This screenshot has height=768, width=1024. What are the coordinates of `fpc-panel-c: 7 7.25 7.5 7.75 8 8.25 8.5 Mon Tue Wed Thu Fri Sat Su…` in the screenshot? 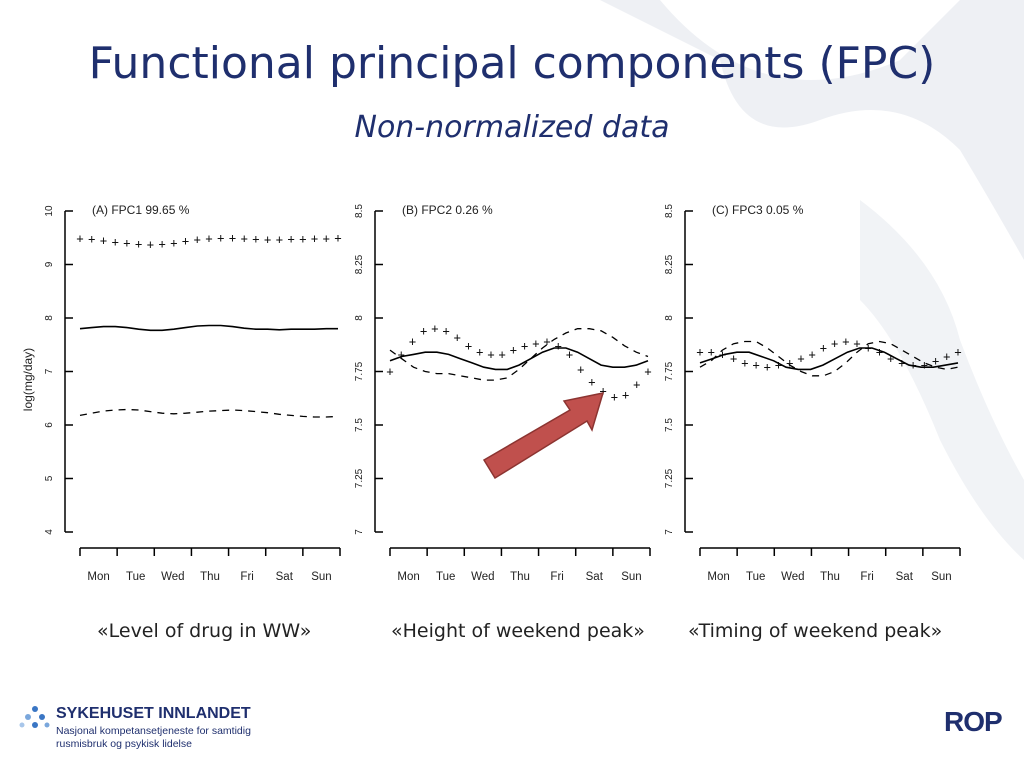 It's located at (813, 393).